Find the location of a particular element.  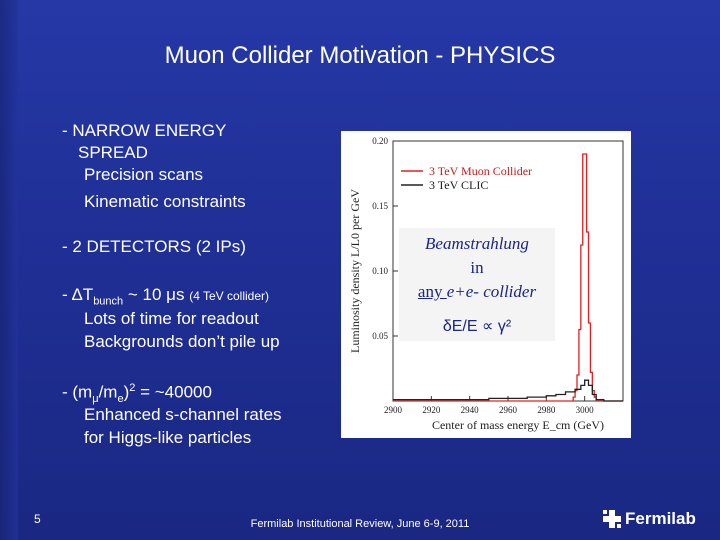

bunch-note: (4 TeV collider) is located at coordinates (229, 296).